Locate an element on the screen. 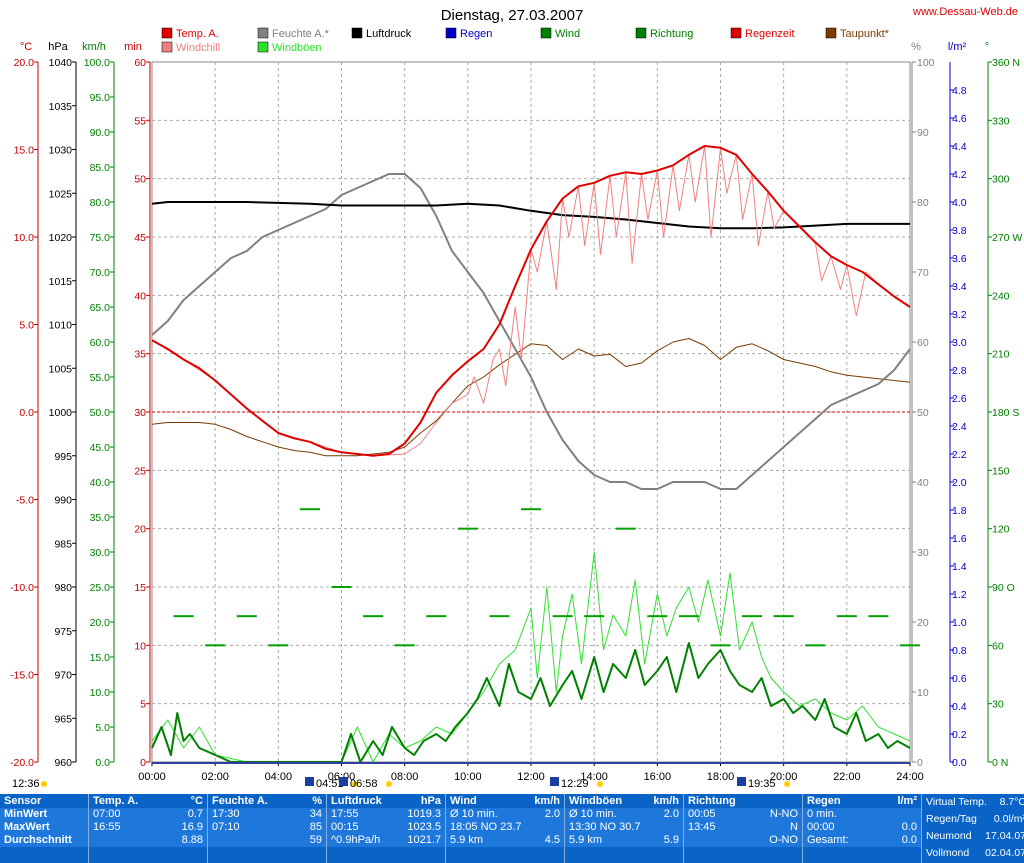 Image resolution: width=1024 pixels, height=863 pixels. stats-row: 00:00 0.0 is located at coordinates (862, 827).